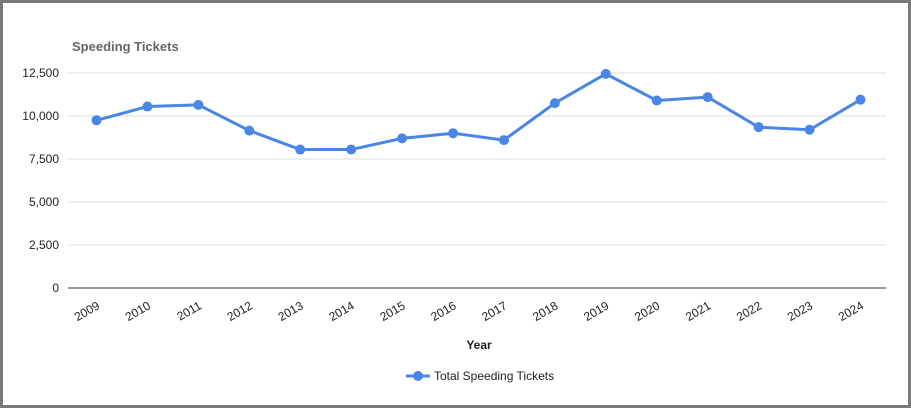 The height and width of the screenshot is (408, 911). I want to click on legend-label: Total Speeding Tickets, so click(494, 376).